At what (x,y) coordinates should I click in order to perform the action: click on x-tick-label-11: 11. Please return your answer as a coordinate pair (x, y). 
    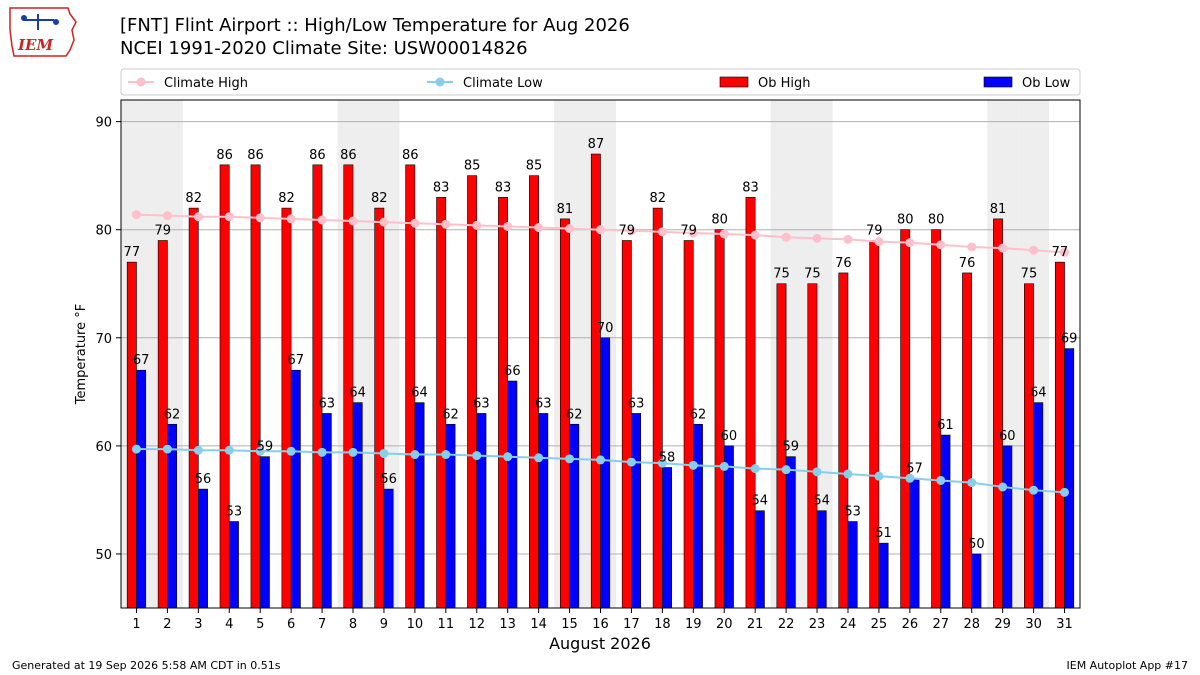
    Looking at the image, I should click on (446, 624).